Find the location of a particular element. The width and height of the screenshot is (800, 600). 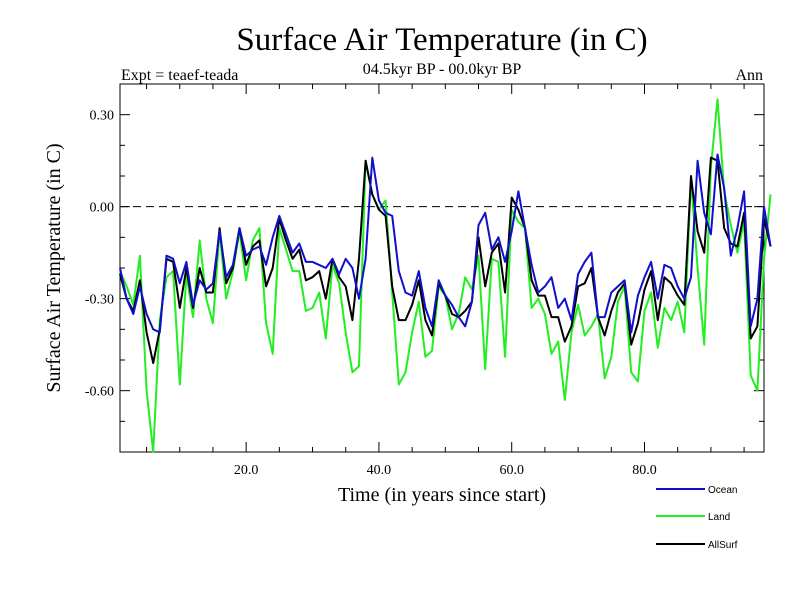

x-axis-label: Time (in years since start) is located at coordinates (442, 495).